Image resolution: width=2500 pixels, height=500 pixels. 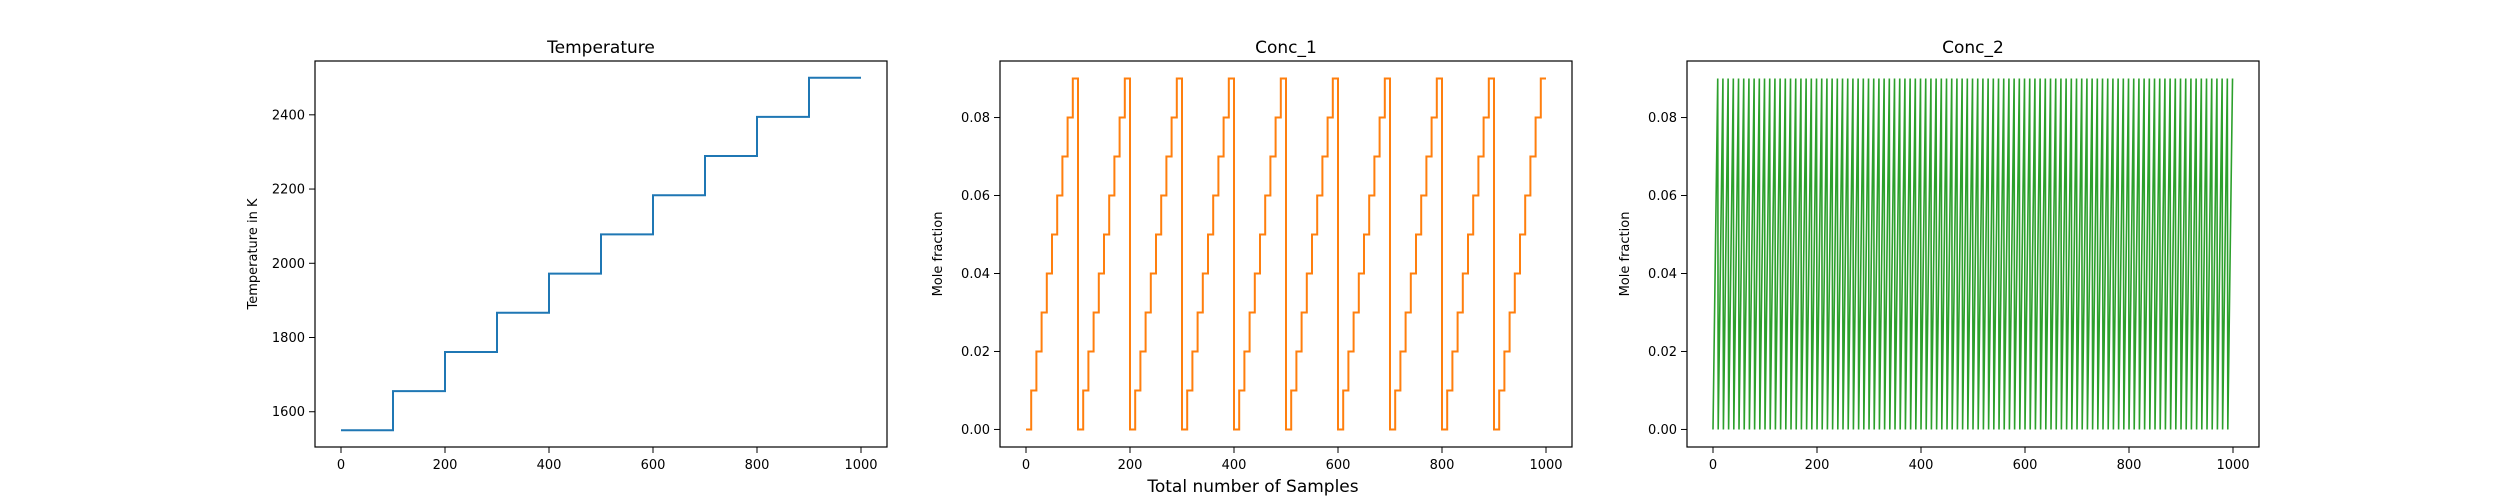 What do you see at coordinates (600, 48) in the screenshot?
I see `chart-title: Temperature` at bounding box center [600, 48].